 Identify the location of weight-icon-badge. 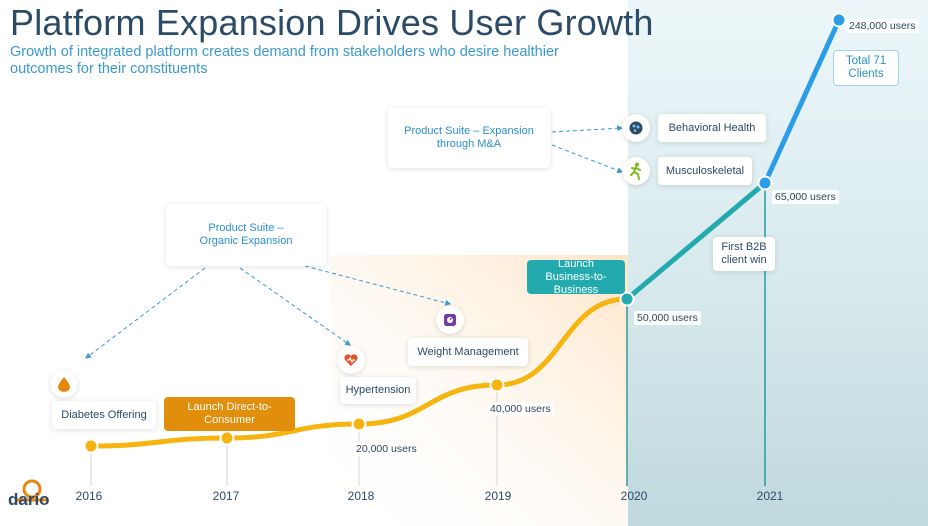
(450, 320).